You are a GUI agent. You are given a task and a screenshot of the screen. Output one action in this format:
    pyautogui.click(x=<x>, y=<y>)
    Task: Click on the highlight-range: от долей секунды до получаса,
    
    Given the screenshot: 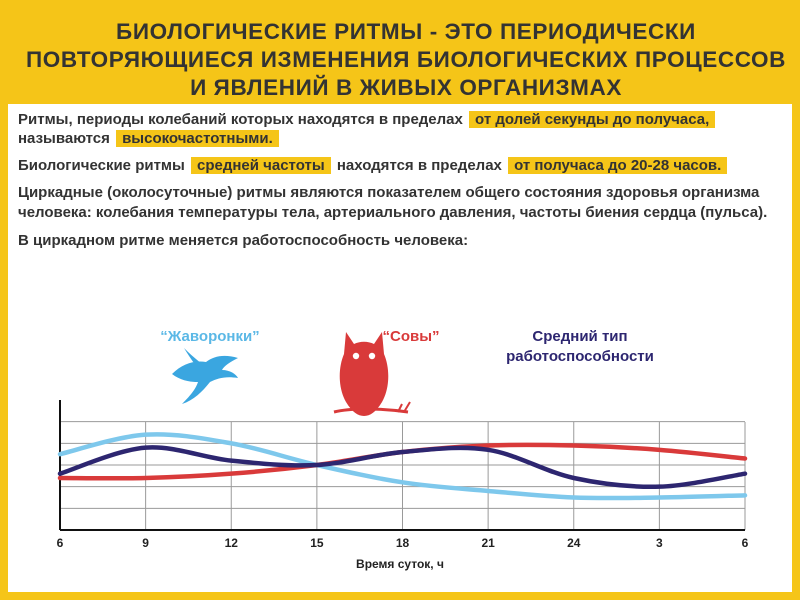 What is the action you would take?
    pyautogui.click(x=592, y=119)
    